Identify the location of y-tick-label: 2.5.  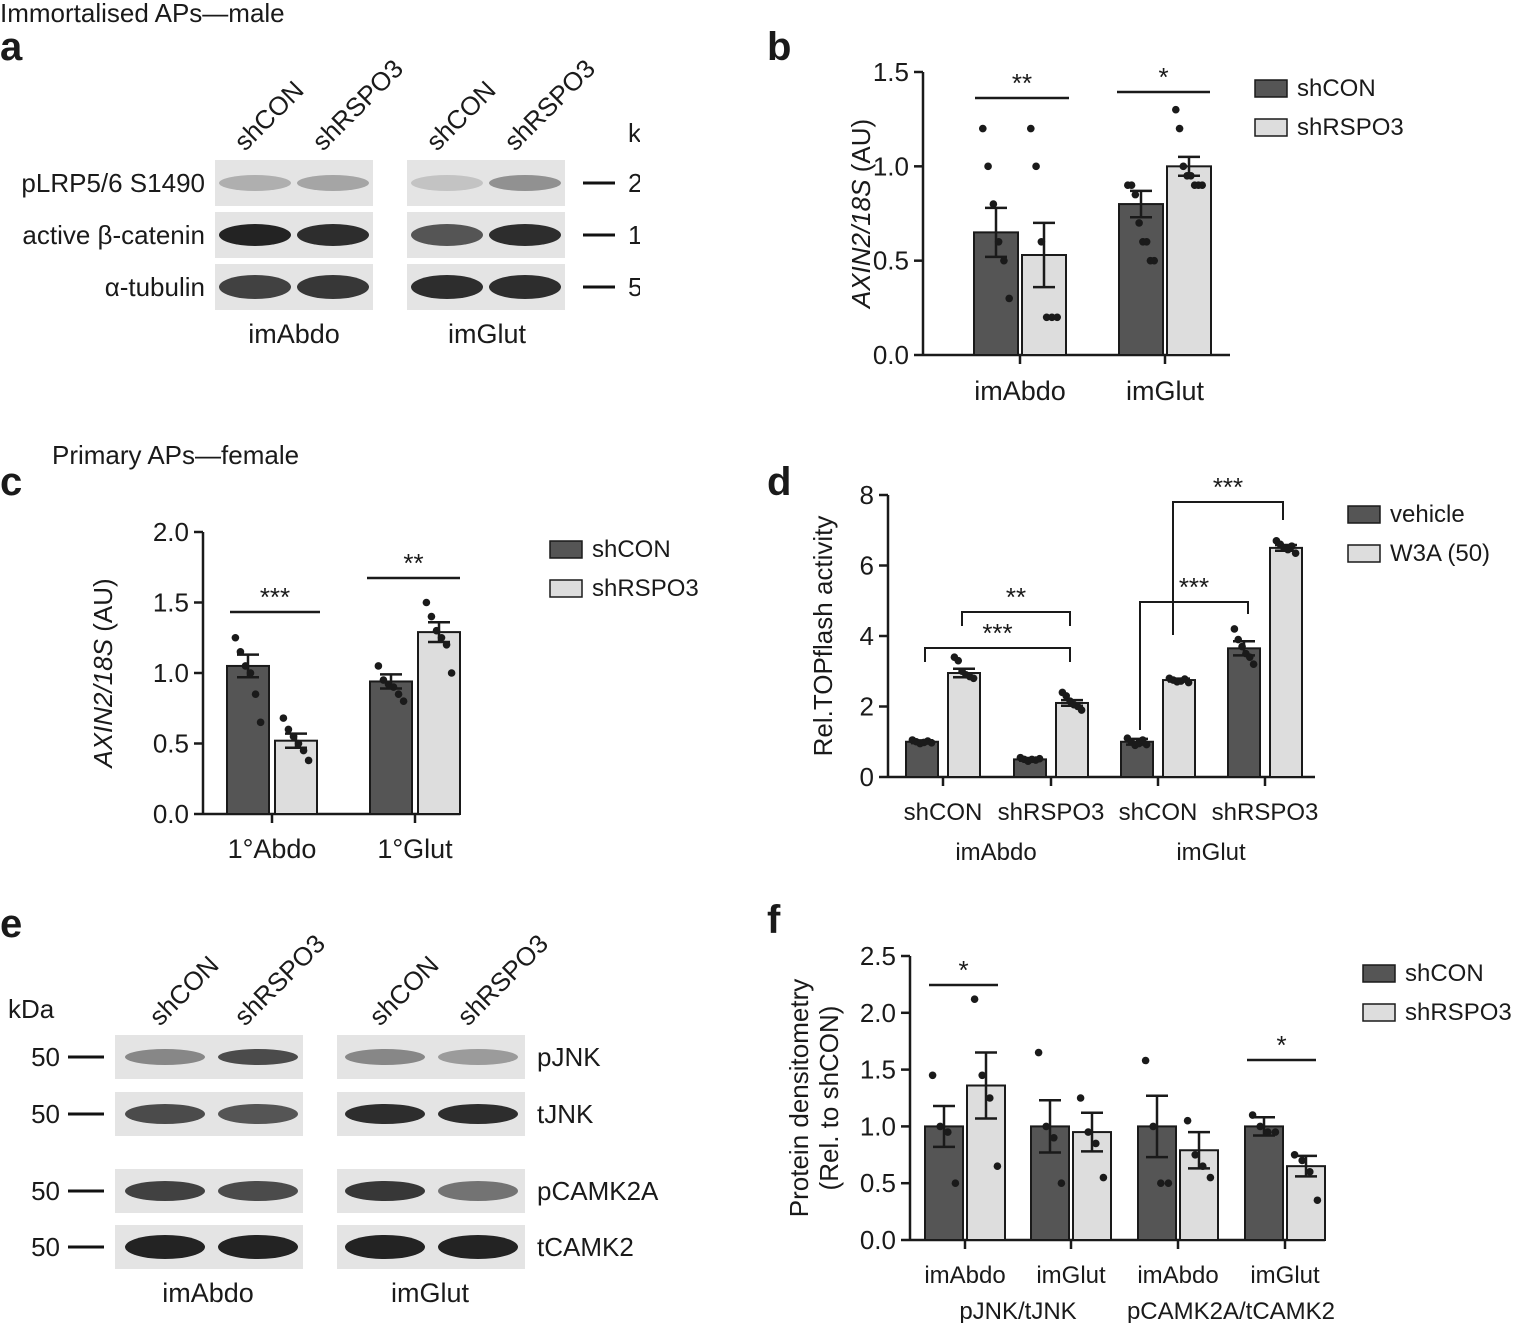
(878, 956).